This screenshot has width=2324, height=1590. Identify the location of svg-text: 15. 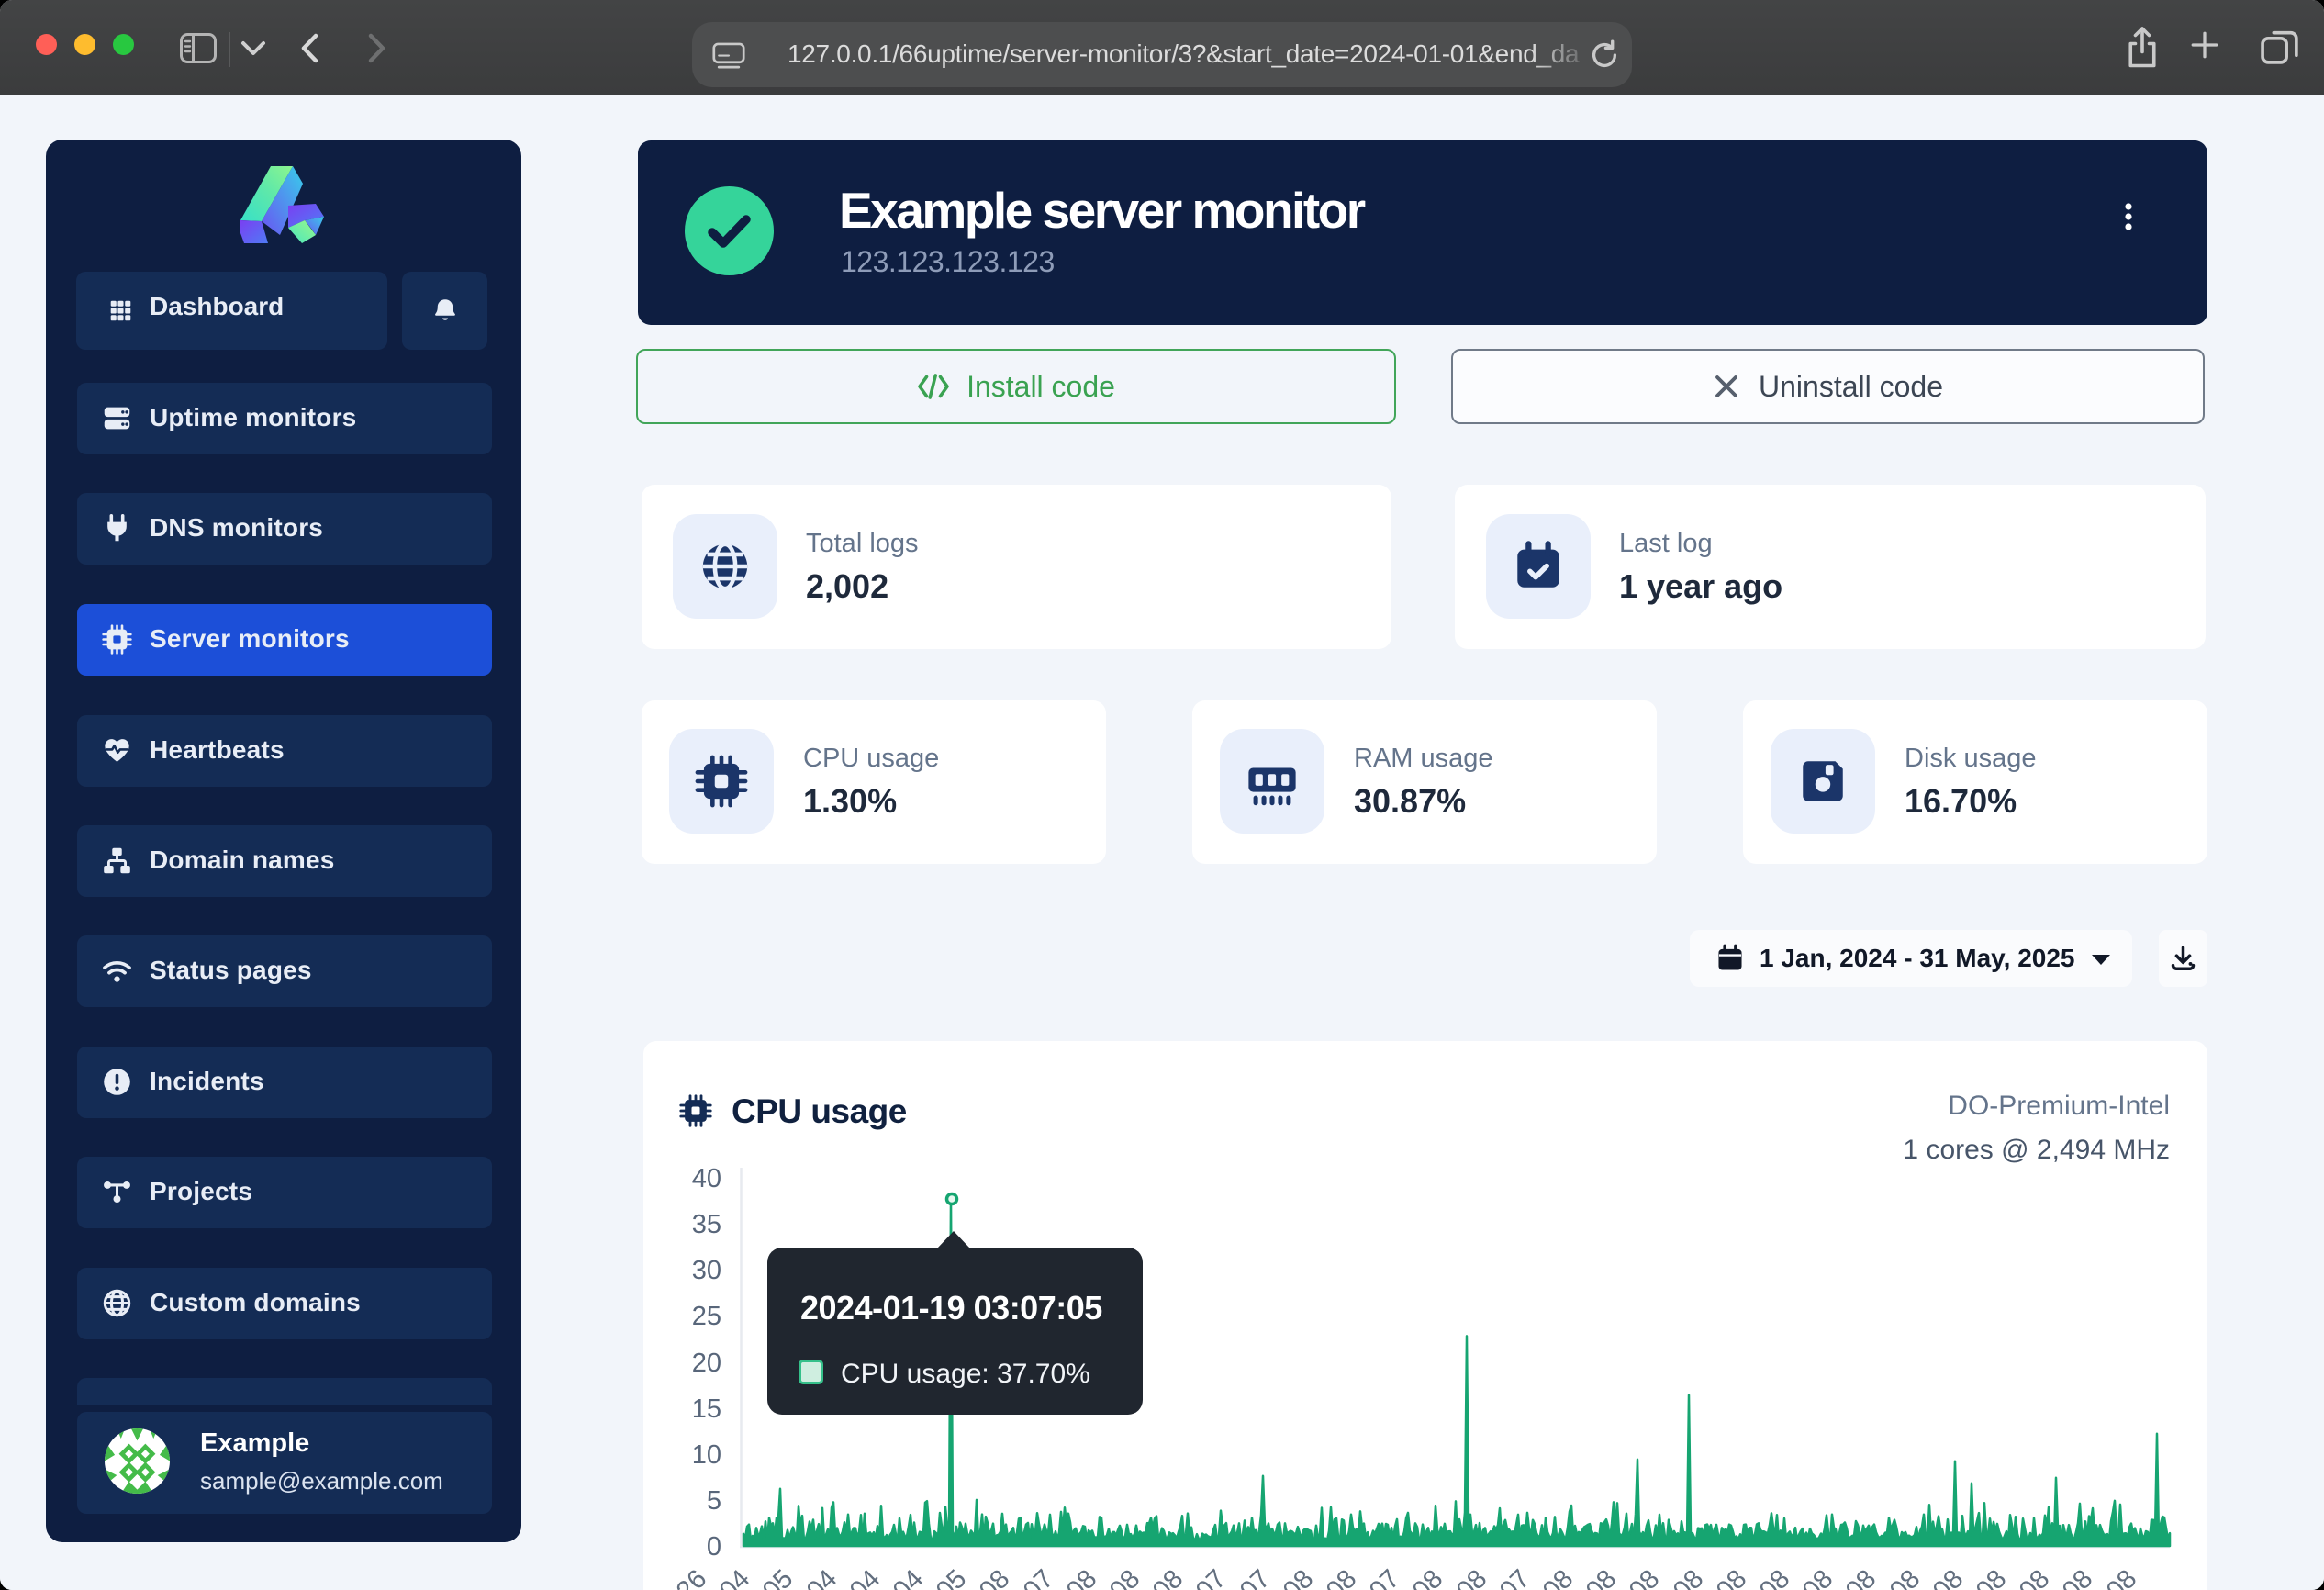
(706, 1409).